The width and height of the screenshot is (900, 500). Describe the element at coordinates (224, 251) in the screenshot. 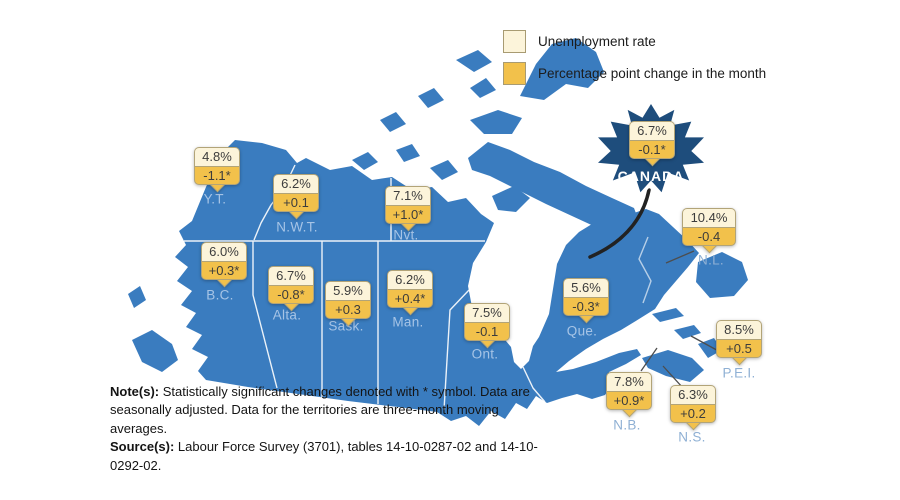

I see `unemployment-rate-value: 6.0%` at that location.